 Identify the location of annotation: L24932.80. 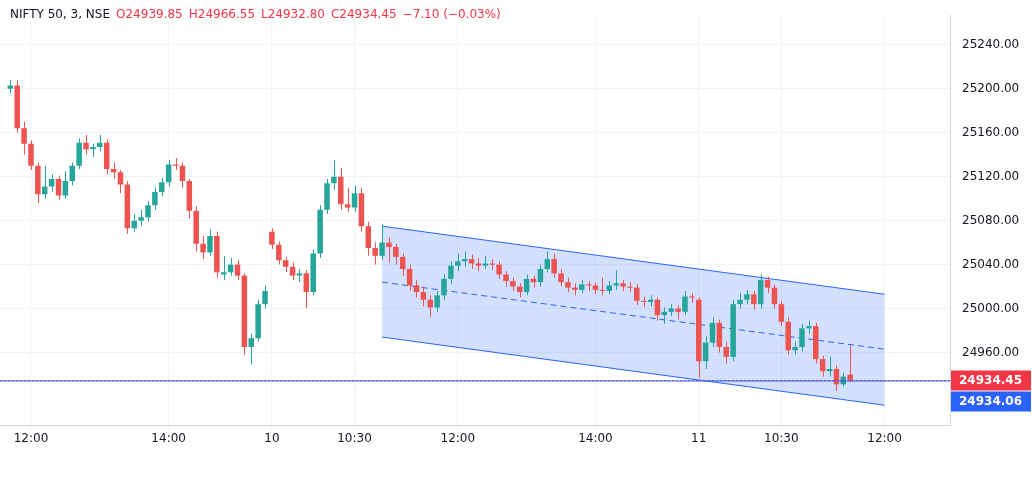
(293, 14).